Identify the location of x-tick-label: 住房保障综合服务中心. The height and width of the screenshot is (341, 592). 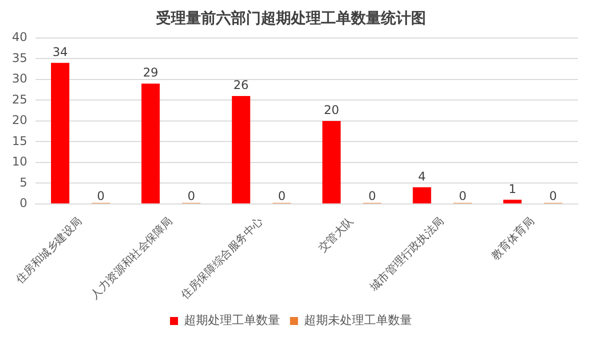
(222, 258).